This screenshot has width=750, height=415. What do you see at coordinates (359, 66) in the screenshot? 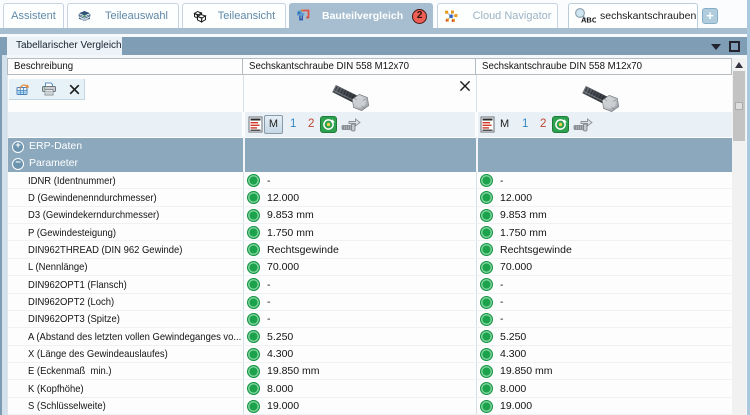
I see `column-header-part1: Sechskantschraube DIN 558 M12x70` at bounding box center [359, 66].